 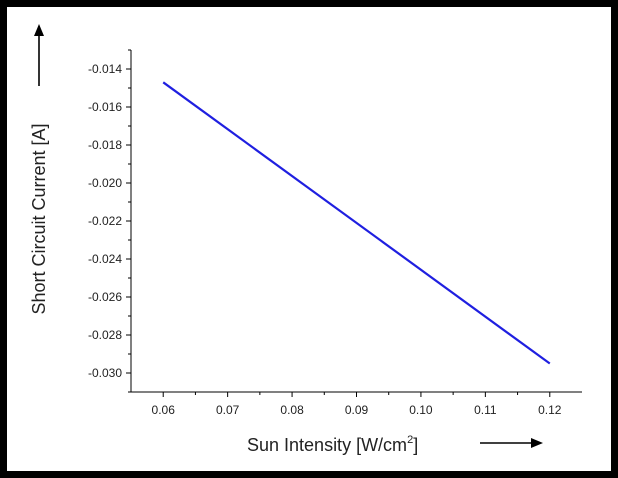 I want to click on x-tick-label: 0.09, so click(x=357, y=410).